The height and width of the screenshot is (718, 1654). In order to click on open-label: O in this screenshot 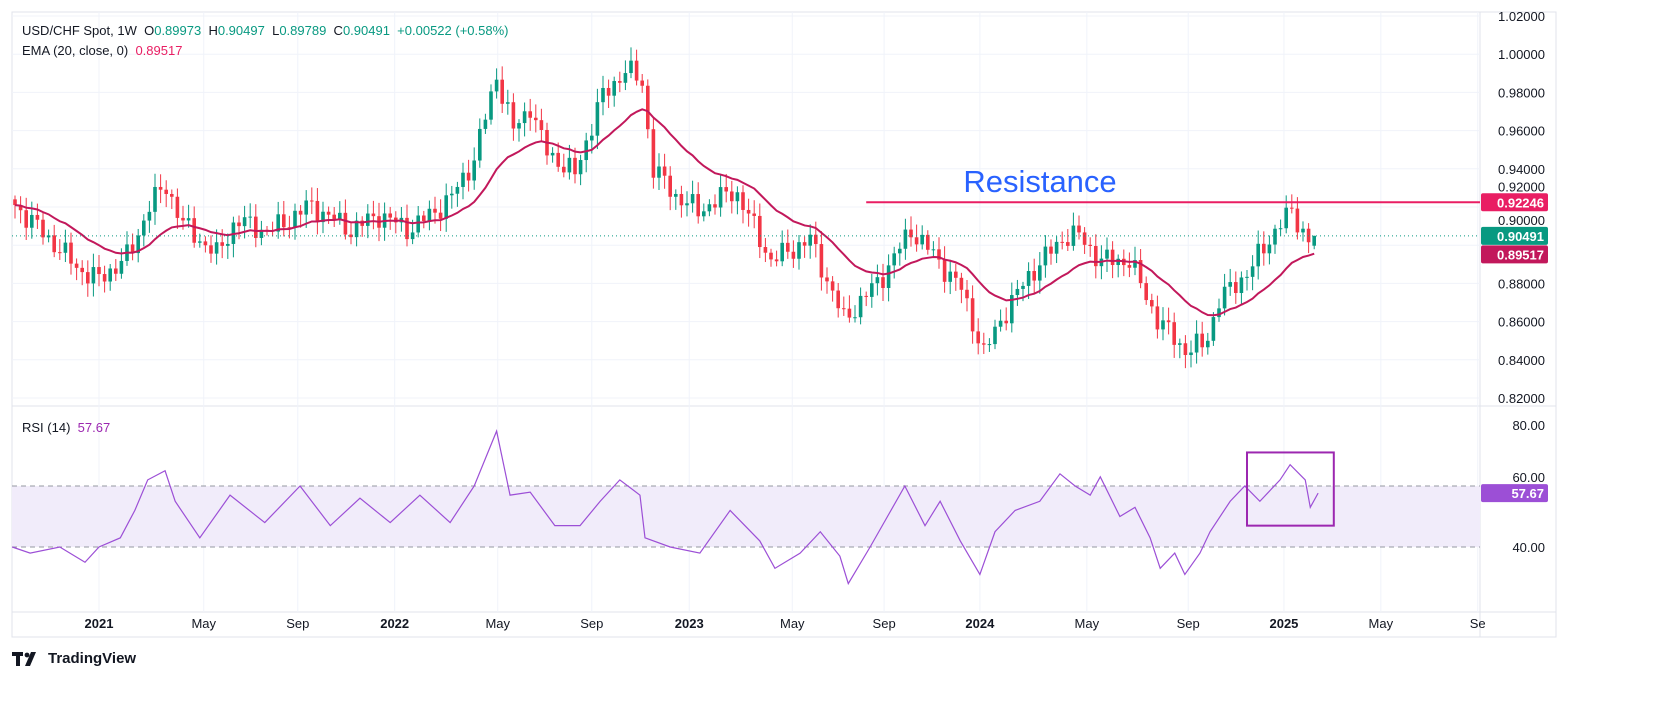, I will do `click(149, 30)`.